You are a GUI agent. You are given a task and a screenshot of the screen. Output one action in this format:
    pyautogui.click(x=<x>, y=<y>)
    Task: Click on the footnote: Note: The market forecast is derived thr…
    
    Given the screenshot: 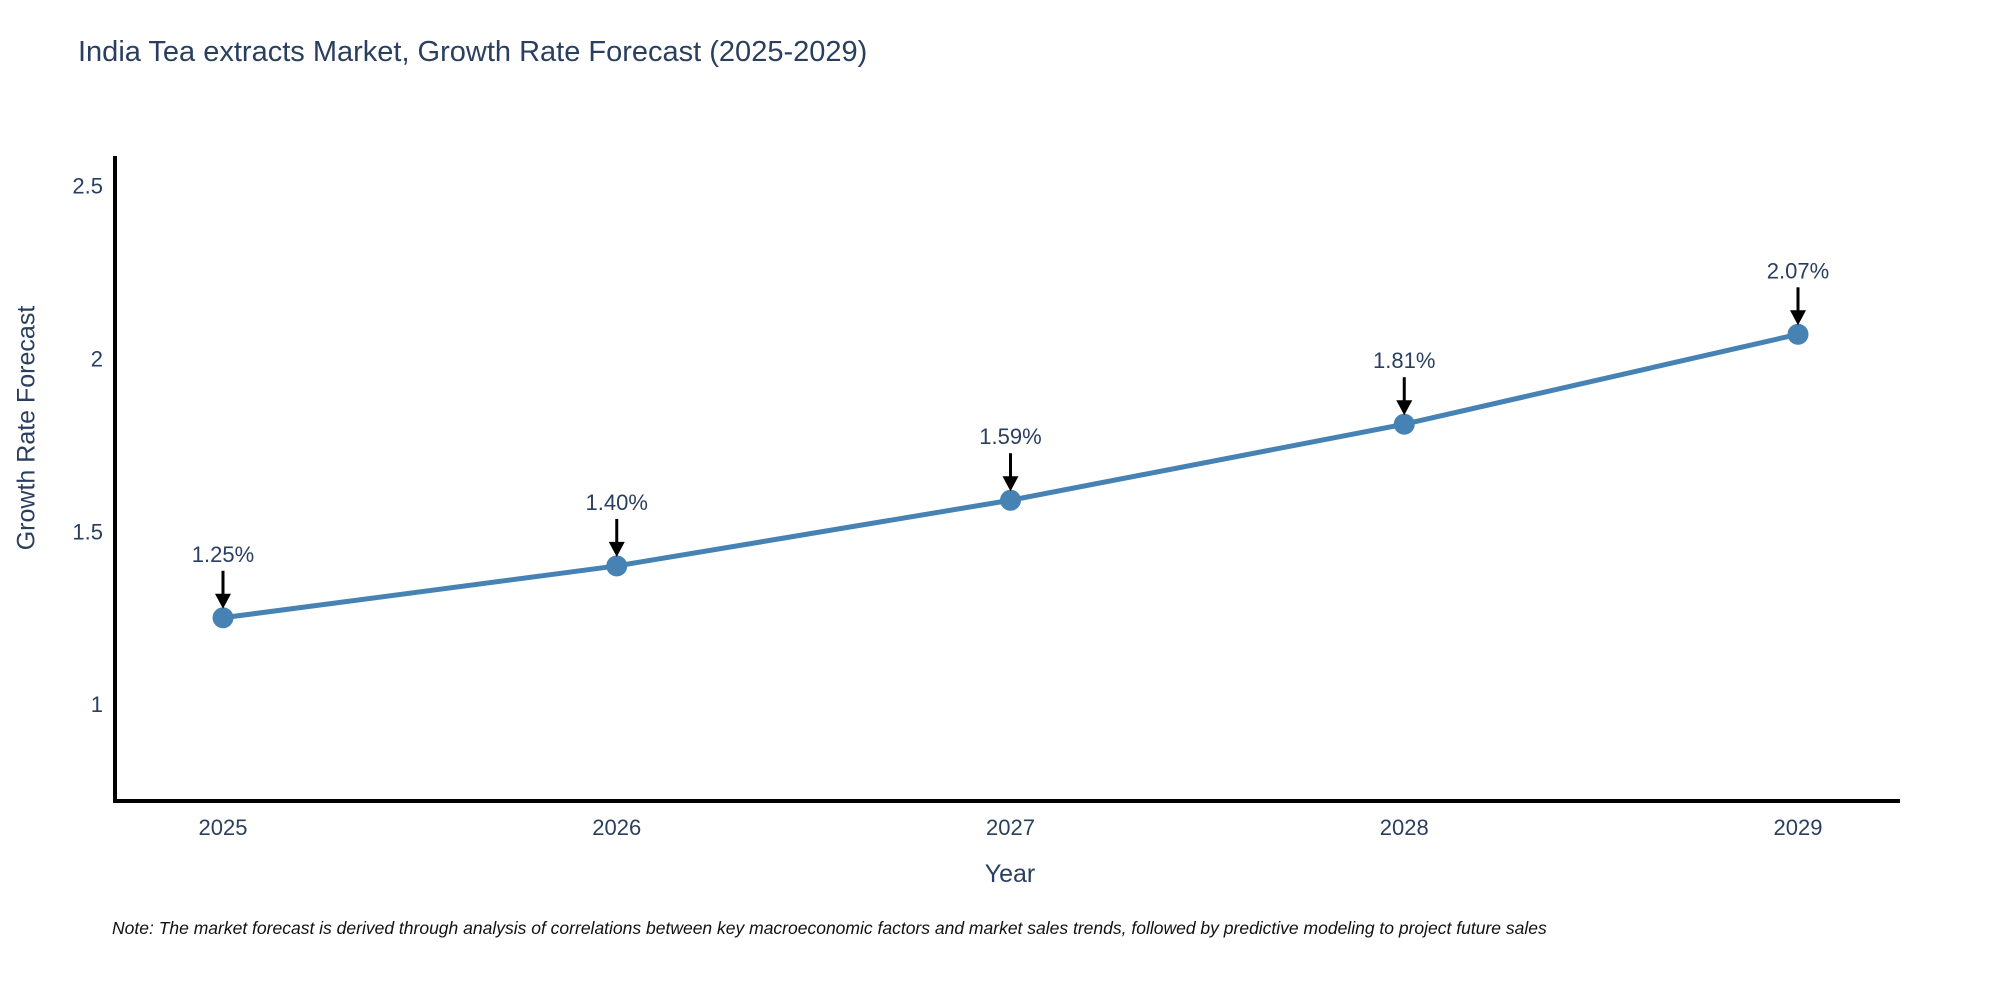 What is the action you would take?
    pyautogui.click(x=829, y=928)
    